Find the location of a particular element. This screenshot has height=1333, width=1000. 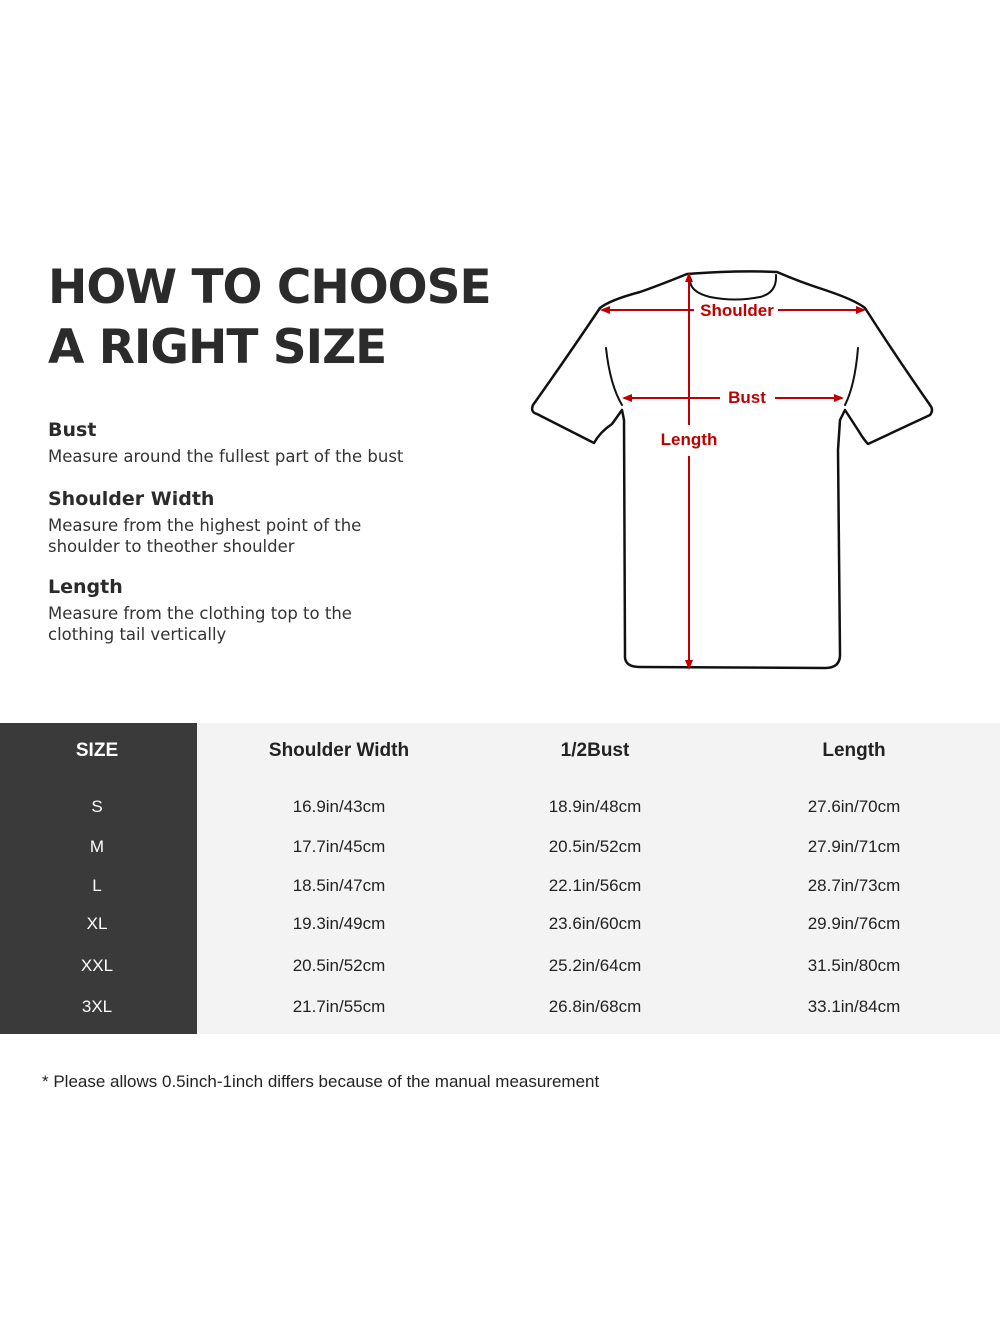

cell-shoulder-width: 19.3in/49cm is located at coordinates (339, 923).